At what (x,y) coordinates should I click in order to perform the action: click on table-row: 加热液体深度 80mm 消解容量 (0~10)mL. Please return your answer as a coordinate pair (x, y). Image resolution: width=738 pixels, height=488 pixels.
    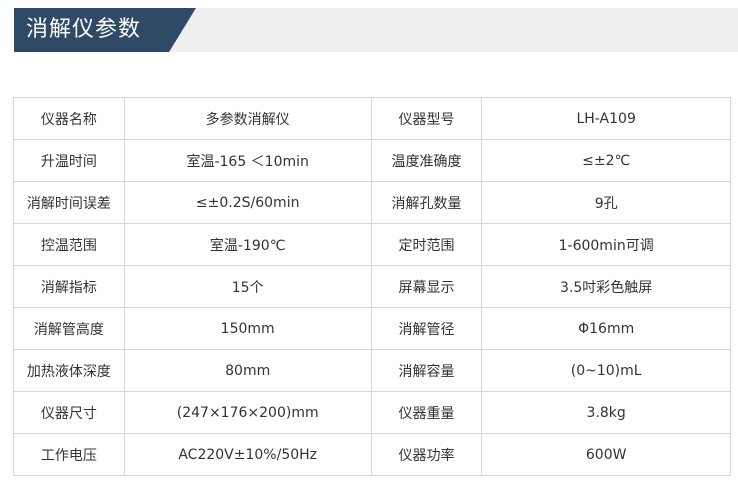
    Looking at the image, I should click on (372, 370).